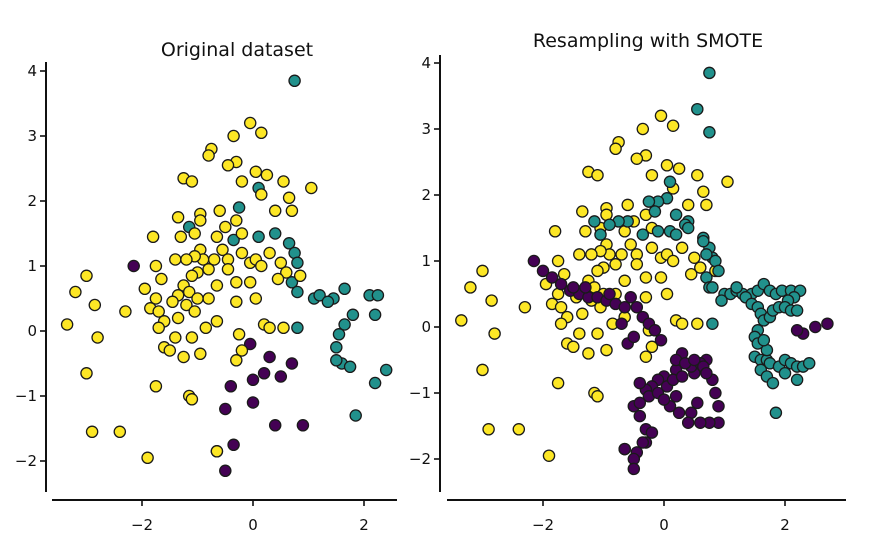 The width and height of the screenshot is (894, 555). What do you see at coordinates (543, 525) in the screenshot?
I see `x-tick-label: −2` at bounding box center [543, 525].